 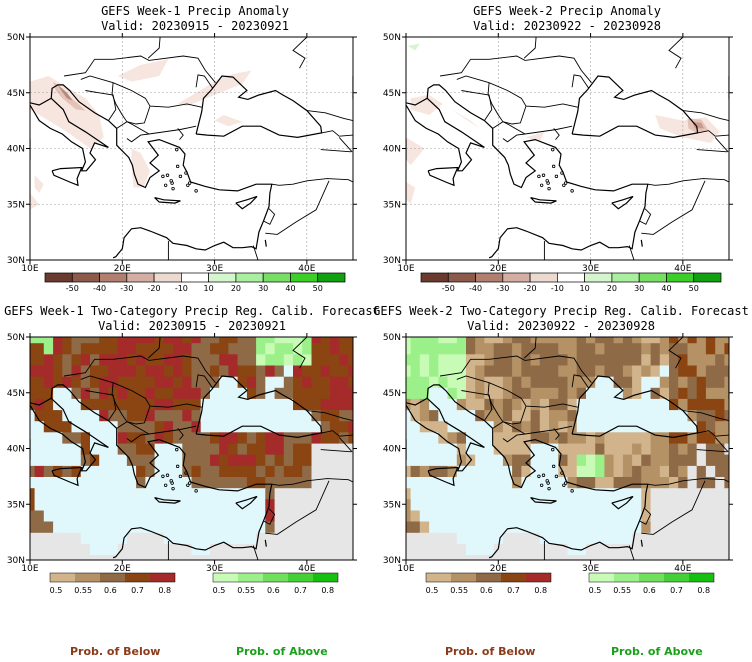 What do you see at coordinates (543, 200) in the screenshot?
I see `coastline` at bounding box center [543, 200].